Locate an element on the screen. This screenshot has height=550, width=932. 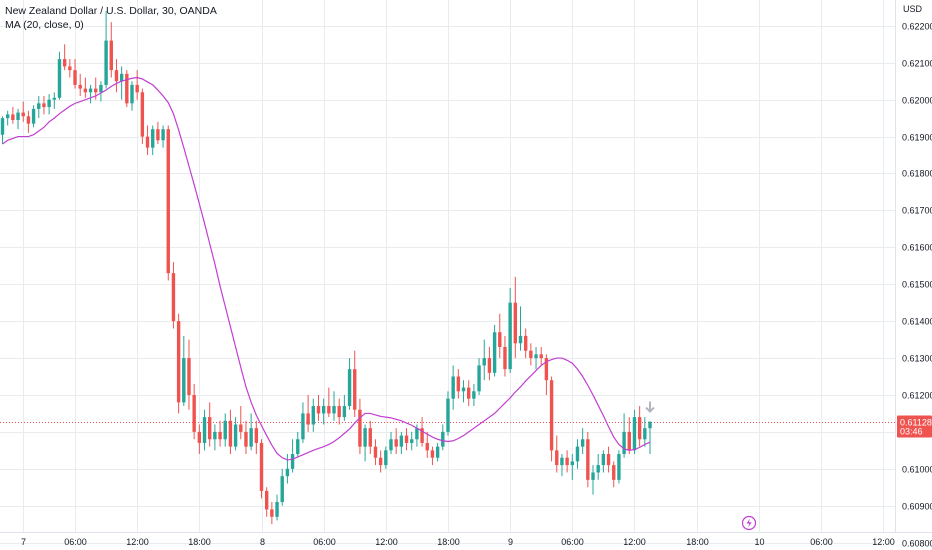
y-tick-label: 0.61900 is located at coordinates (917, 138).